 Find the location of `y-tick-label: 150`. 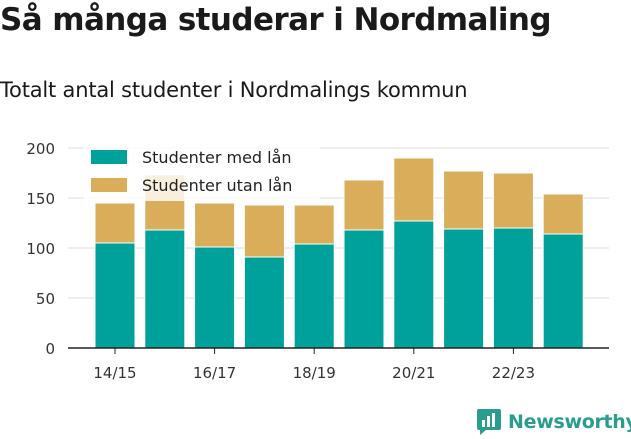

y-tick-label: 150 is located at coordinates (40, 199).